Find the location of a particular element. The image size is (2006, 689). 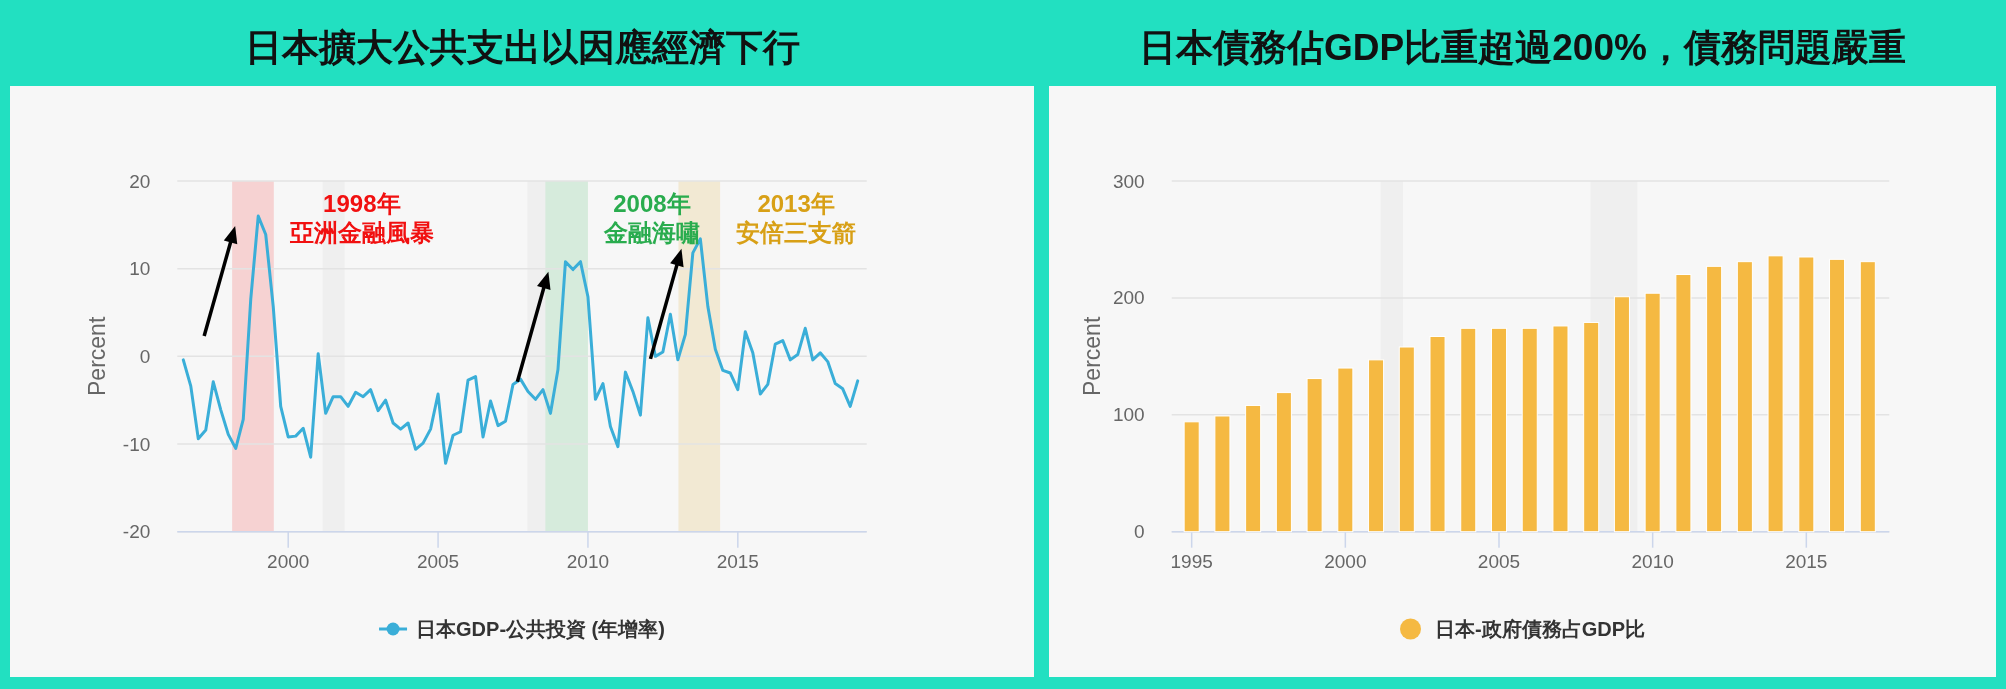

line-series is located at coordinates (520, 339).